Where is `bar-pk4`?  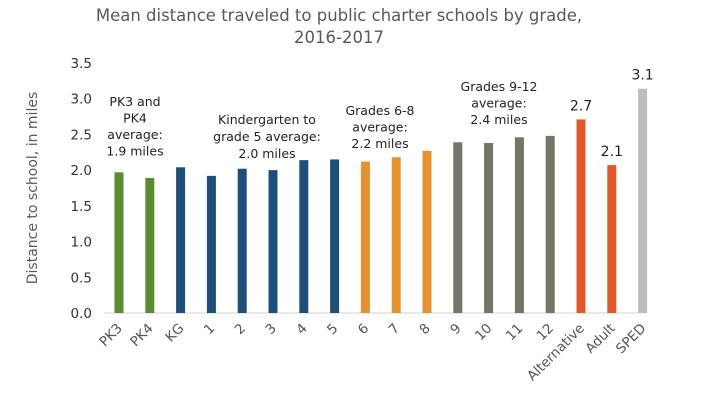 bar-pk4 is located at coordinates (150, 245).